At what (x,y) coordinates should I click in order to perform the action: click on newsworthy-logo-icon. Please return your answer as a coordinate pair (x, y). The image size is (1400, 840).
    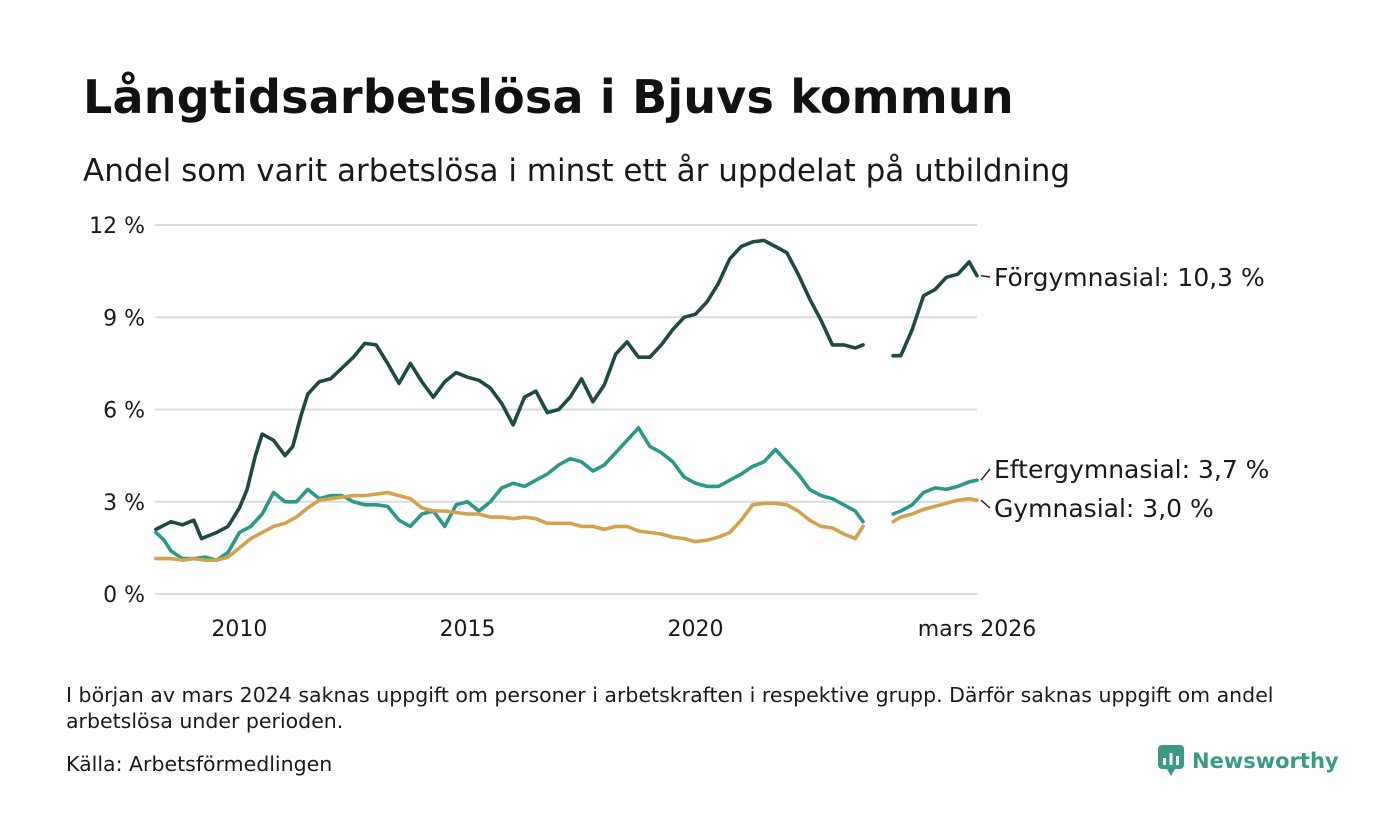
    Looking at the image, I should click on (1171, 760).